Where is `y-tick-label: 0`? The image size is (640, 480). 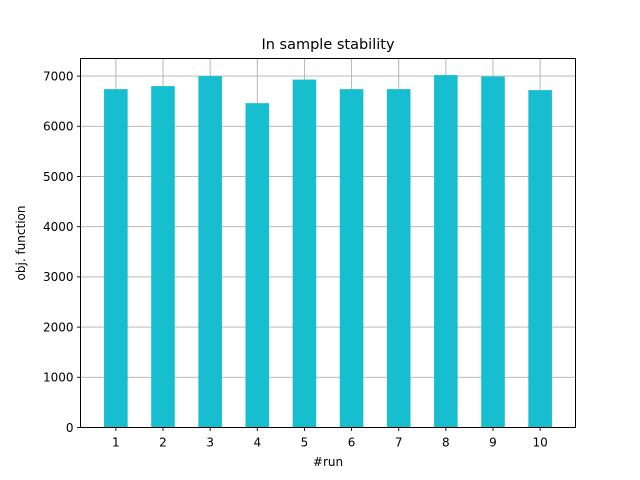 y-tick-label: 0 is located at coordinates (70, 428).